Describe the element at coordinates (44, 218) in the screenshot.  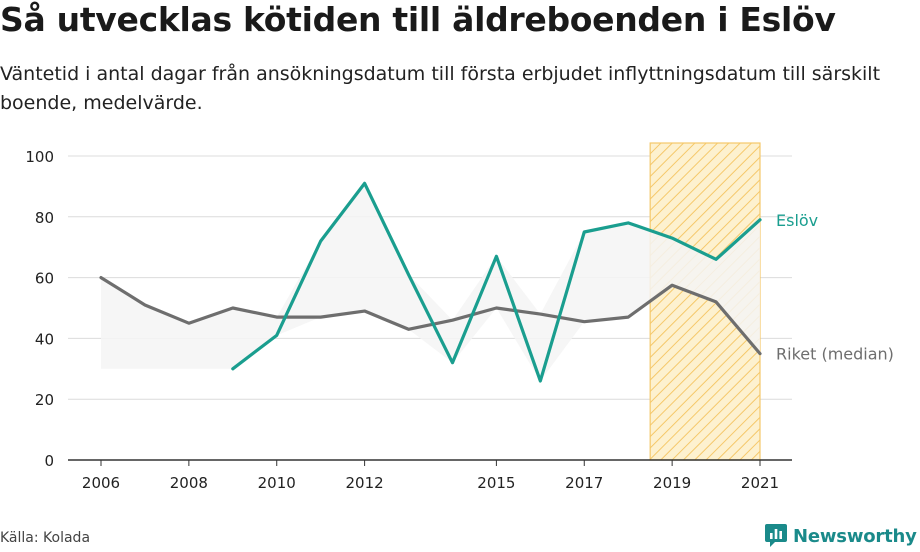
I see `y-tick-label: 80` at that location.